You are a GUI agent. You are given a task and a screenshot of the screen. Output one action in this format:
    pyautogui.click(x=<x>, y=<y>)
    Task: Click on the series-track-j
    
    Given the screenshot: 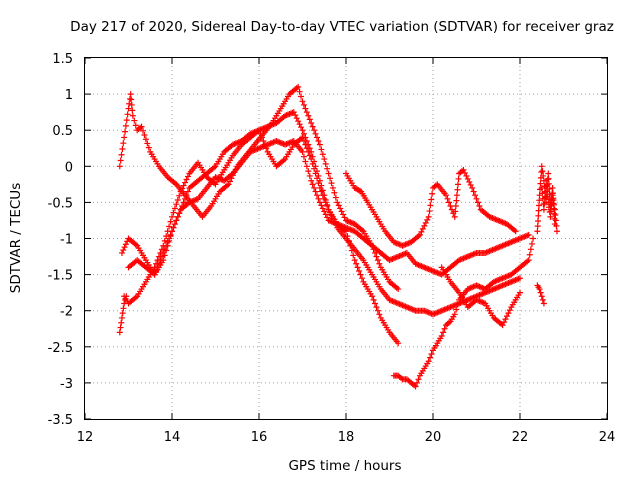 What is the action you would take?
    pyautogui.click(x=540, y=294)
    